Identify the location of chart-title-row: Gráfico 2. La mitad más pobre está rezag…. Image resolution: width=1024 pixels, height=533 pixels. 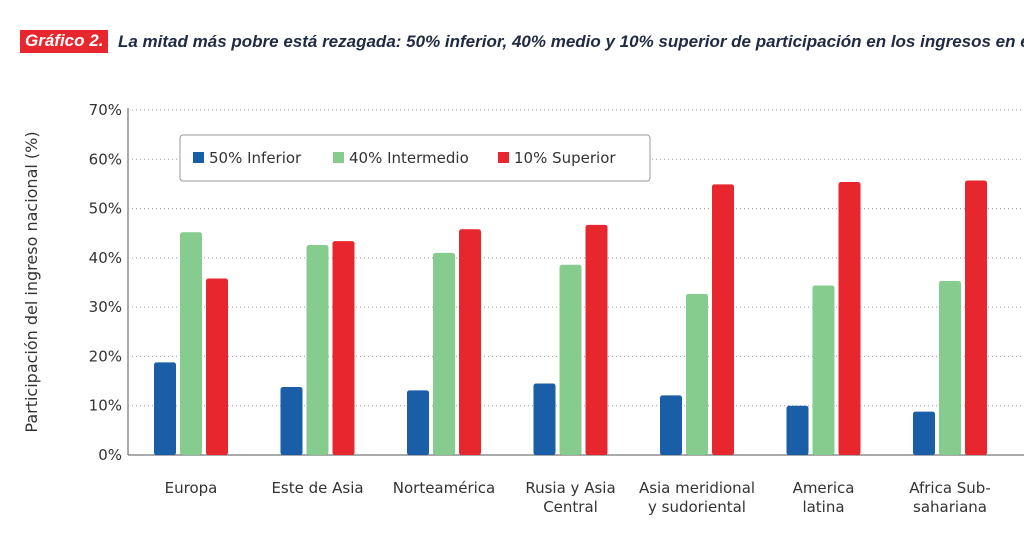
(522, 54).